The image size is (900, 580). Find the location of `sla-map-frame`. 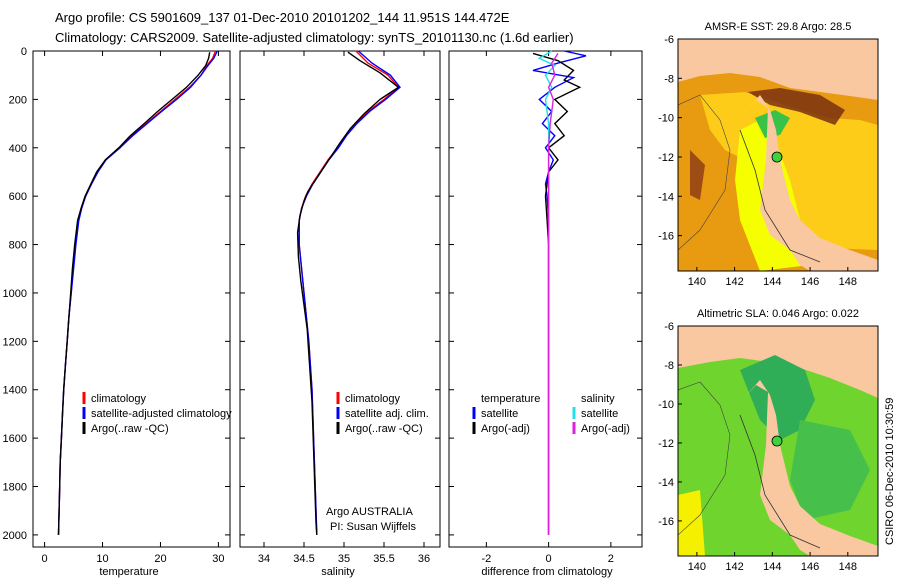

sla-map-frame is located at coordinates (778, 441).